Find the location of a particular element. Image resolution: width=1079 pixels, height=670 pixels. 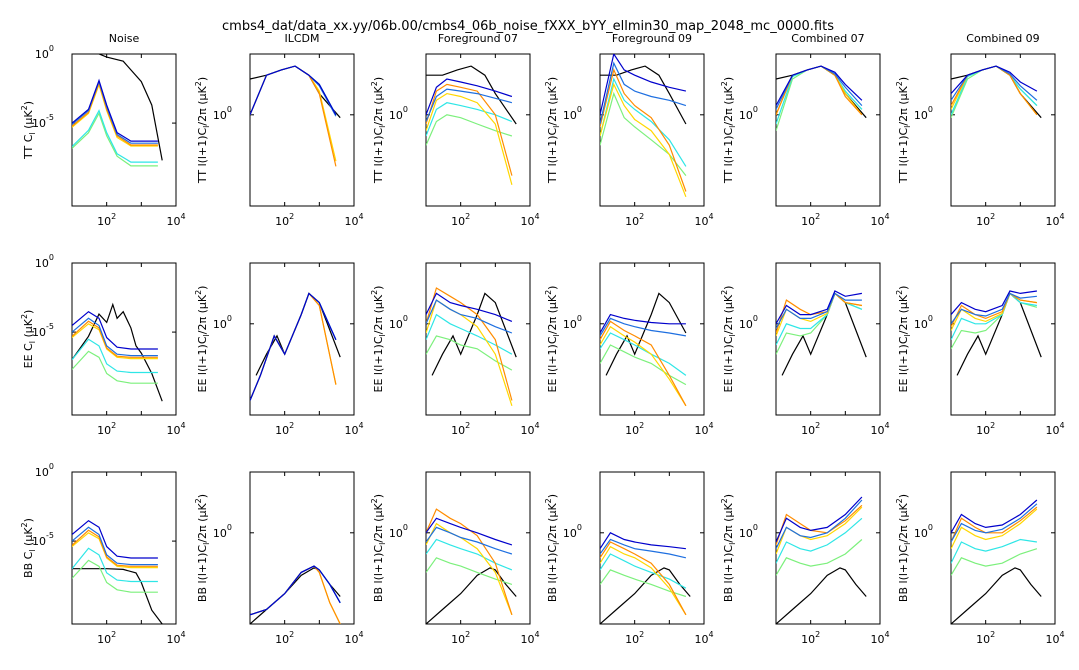

y-axis-label: BB Cl (μK2) is located at coordinates (28, 548).